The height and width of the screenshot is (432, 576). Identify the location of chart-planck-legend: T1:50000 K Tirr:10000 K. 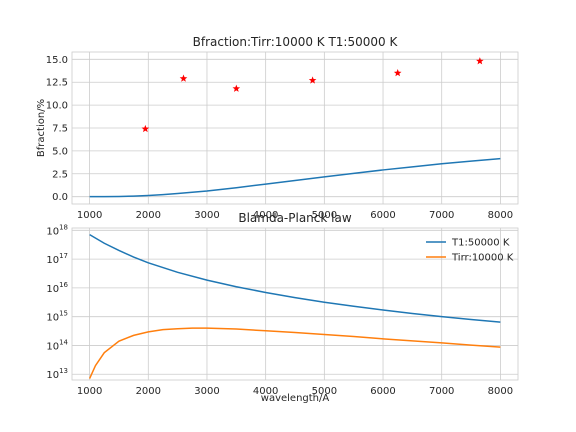
(470, 251).